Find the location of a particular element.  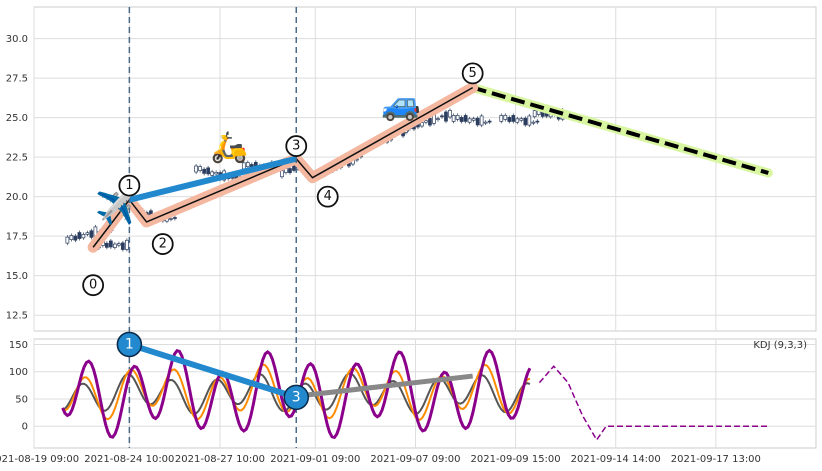

y-tick-label: 17.5 is located at coordinates (17, 237).